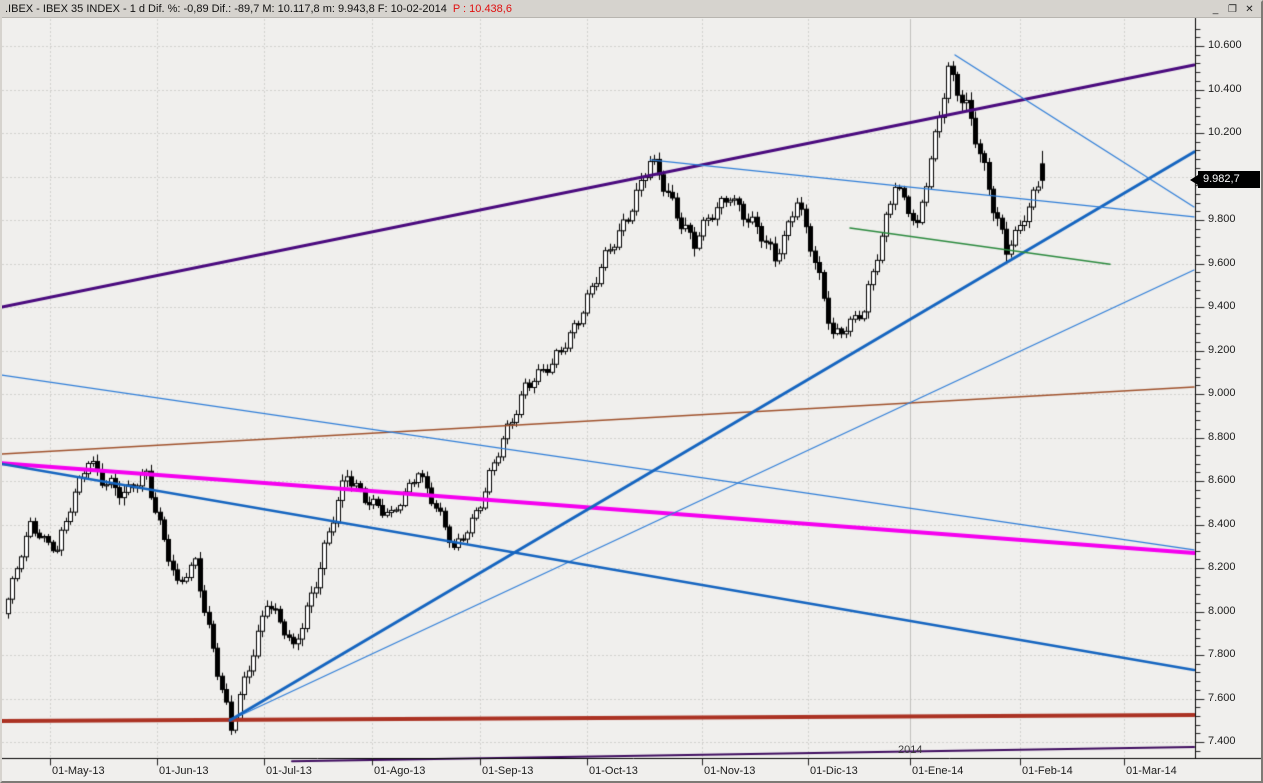  What do you see at coordinates (1249, 9) in the screenshot?
I see `close-button: ✕` at bounding box center [1249, 9].